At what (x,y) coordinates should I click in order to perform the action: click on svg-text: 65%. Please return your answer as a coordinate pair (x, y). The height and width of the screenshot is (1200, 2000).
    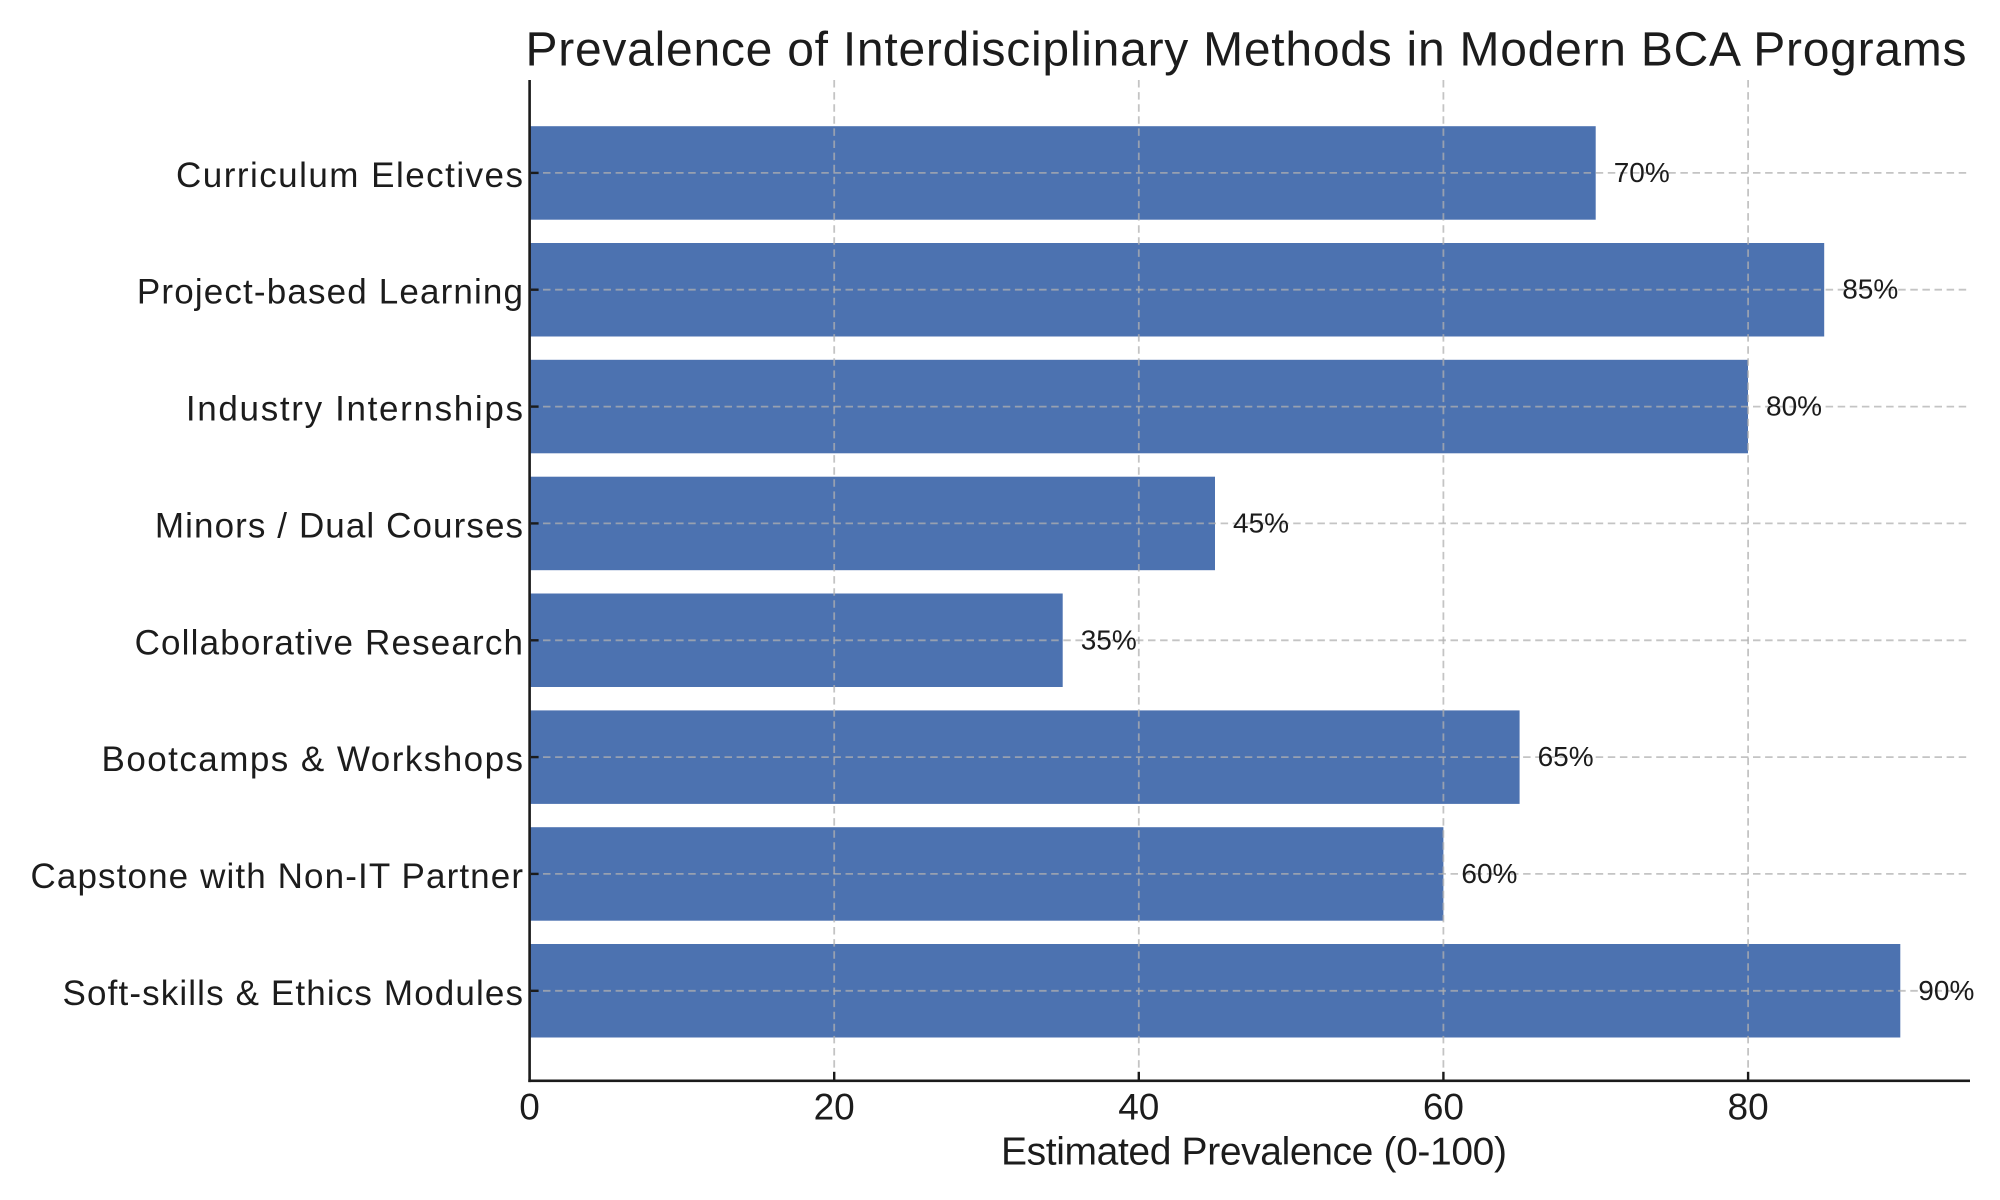
    Looking at the image, I should click on (1566, 756).